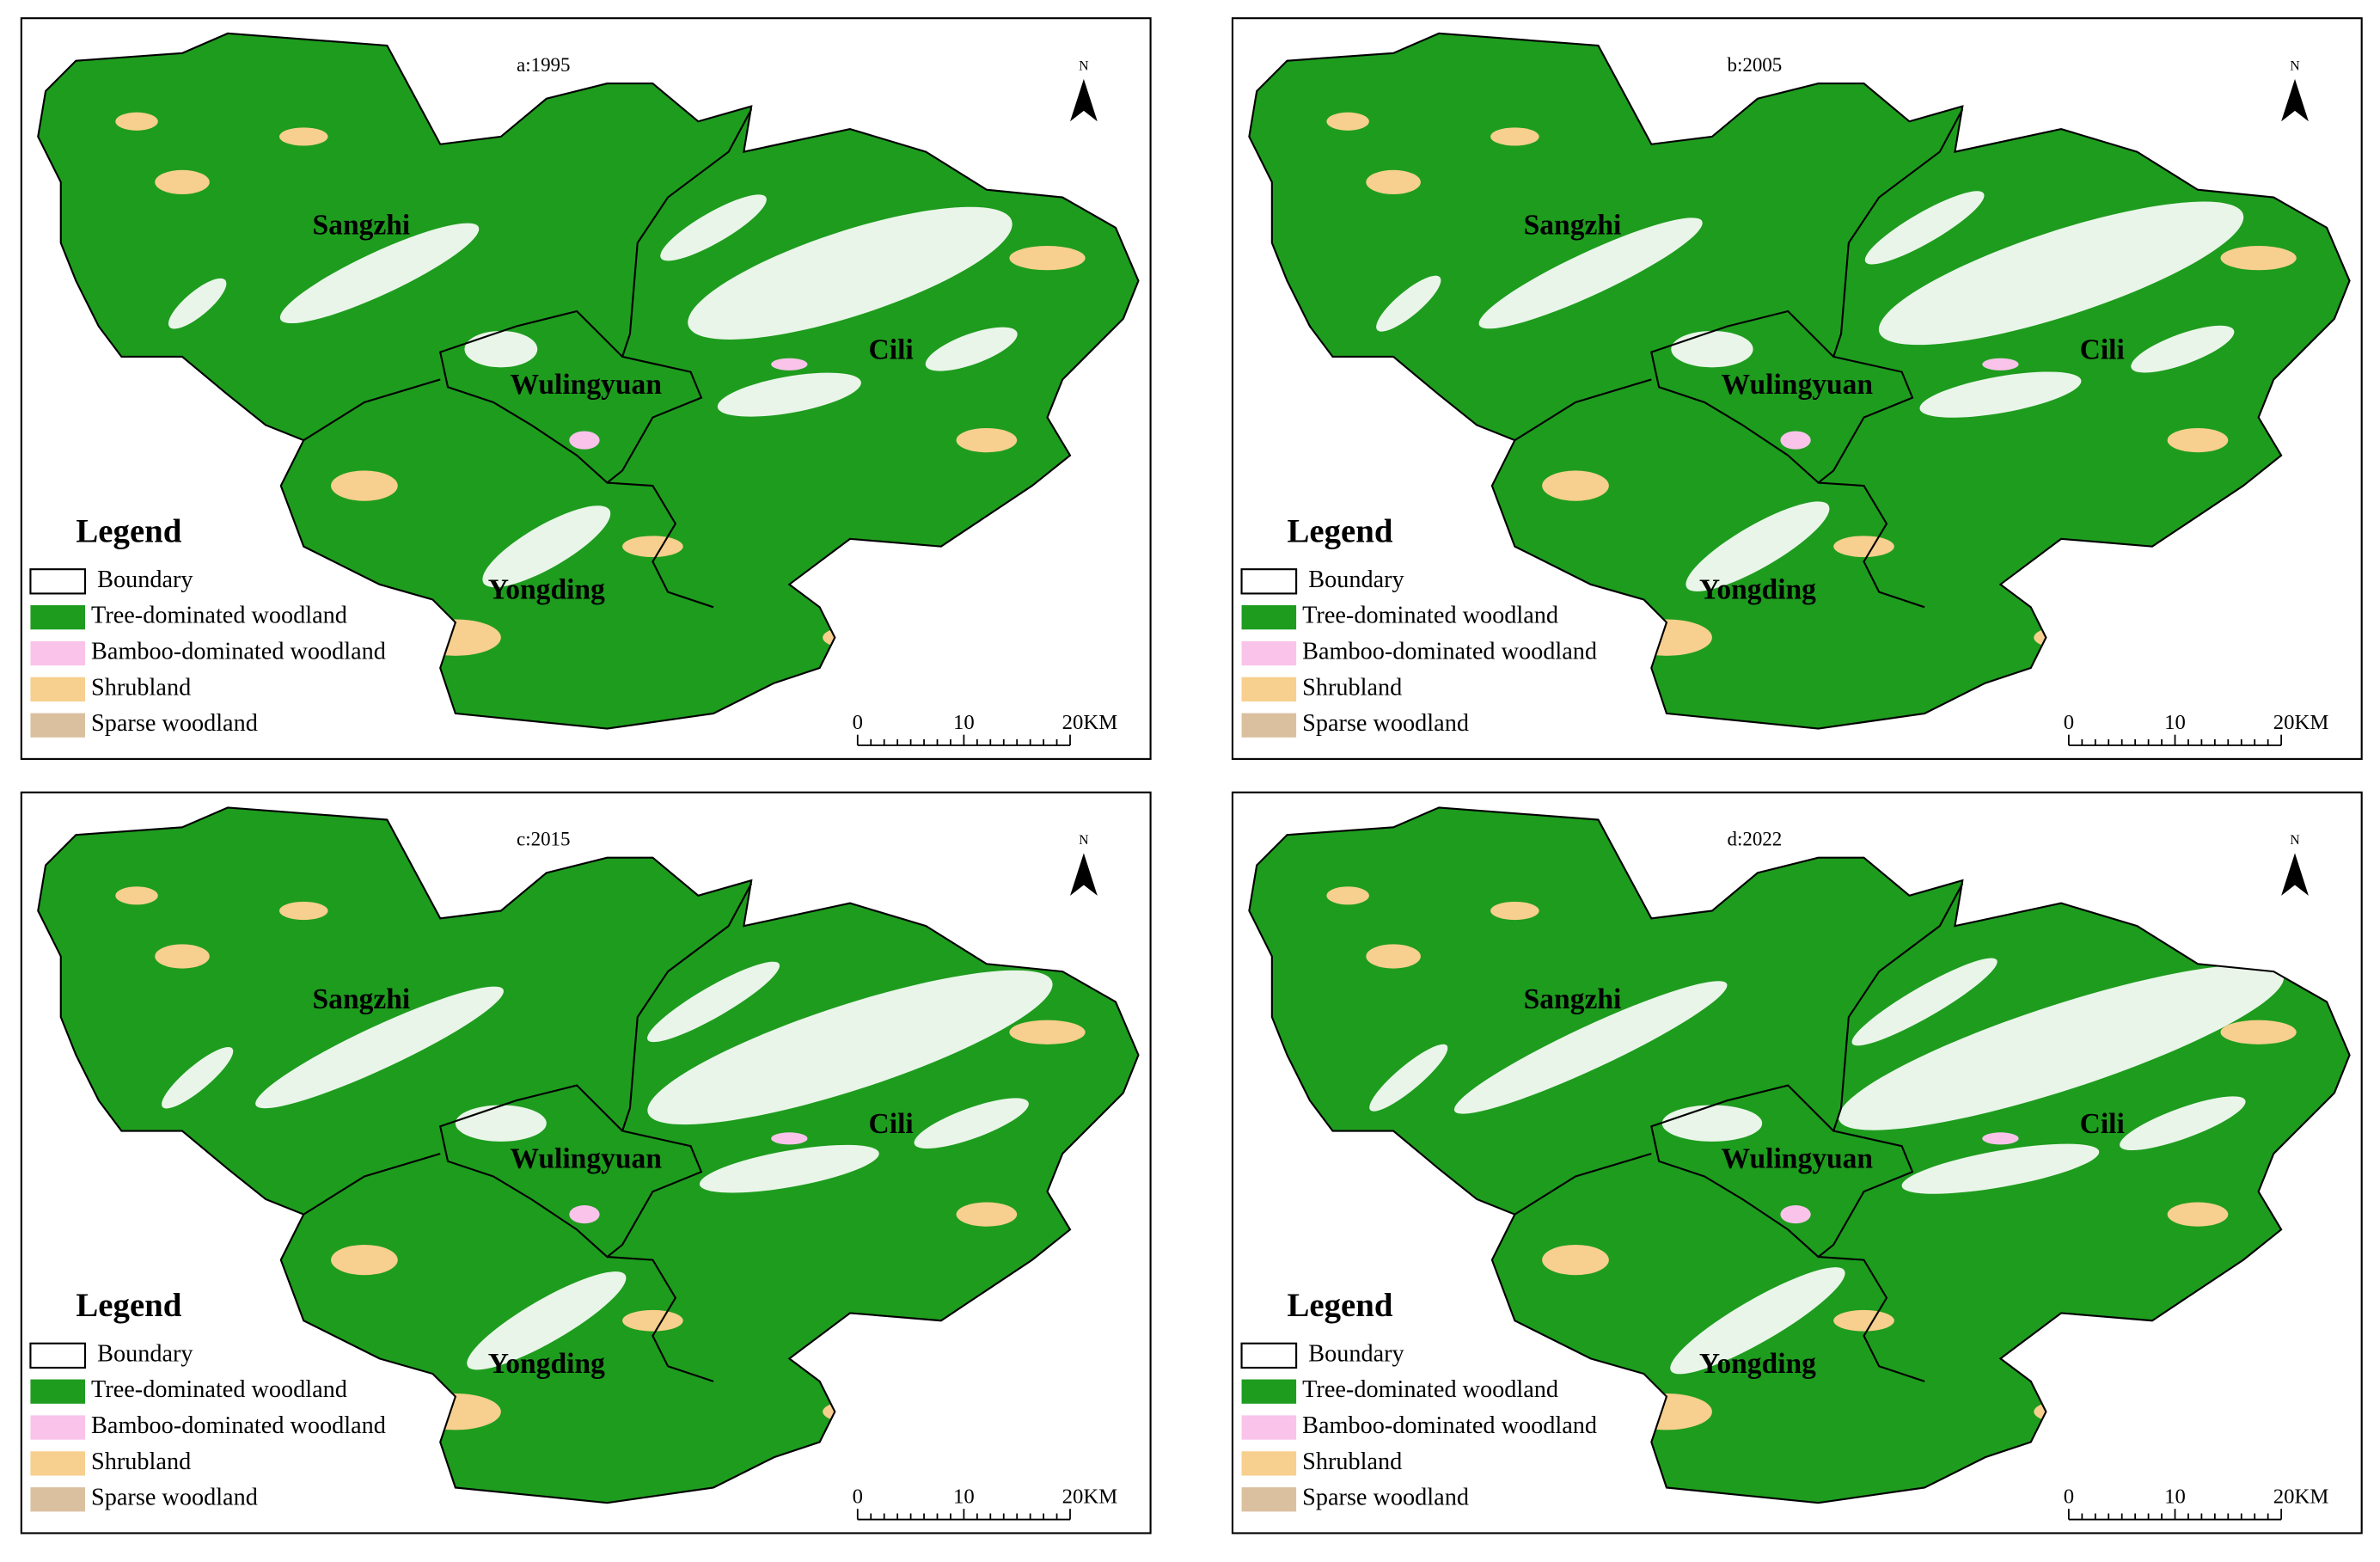 This screenshot has width=2380, height=1562. Describe the element at coordinates (543, 839) in the screenshot. I see `panel-title: c:2015` at that location.